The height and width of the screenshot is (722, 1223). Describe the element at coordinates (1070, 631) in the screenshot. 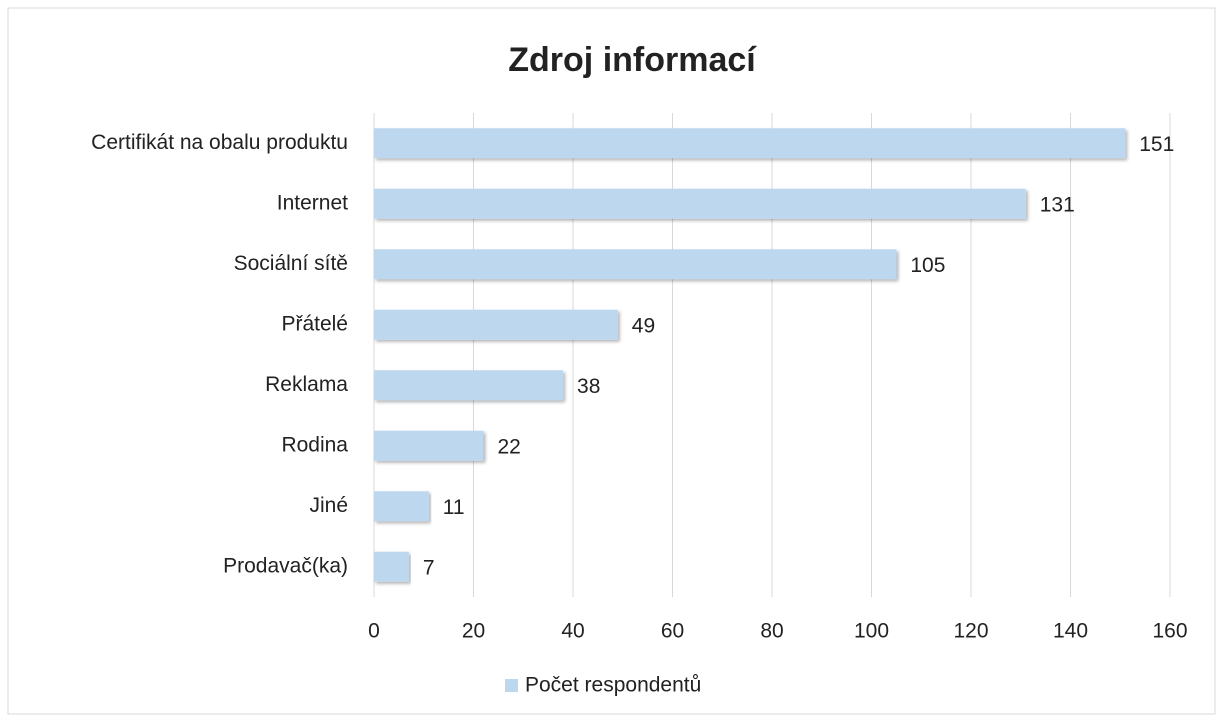

I see `x-tick-label: 140` at that location.